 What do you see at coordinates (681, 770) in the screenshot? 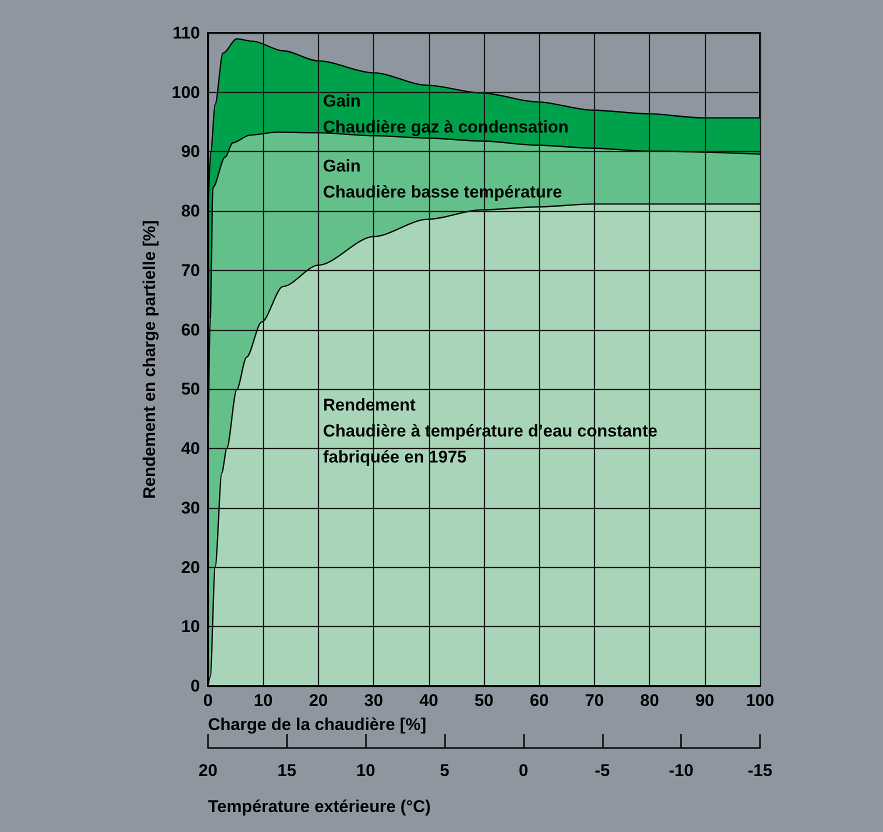
I see `x2-tick-label: -10` at bounding box center [681, 770].